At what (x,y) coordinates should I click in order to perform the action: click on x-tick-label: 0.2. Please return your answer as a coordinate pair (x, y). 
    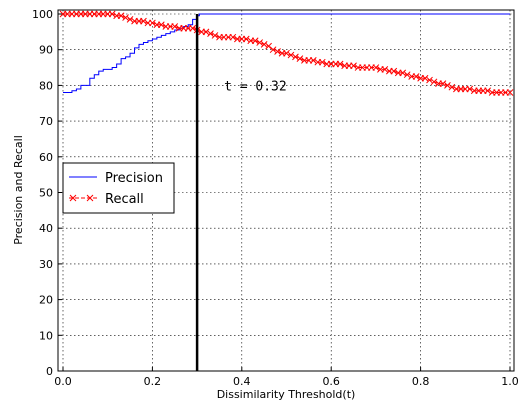
    Looking at the image, I should click on (153, 381).